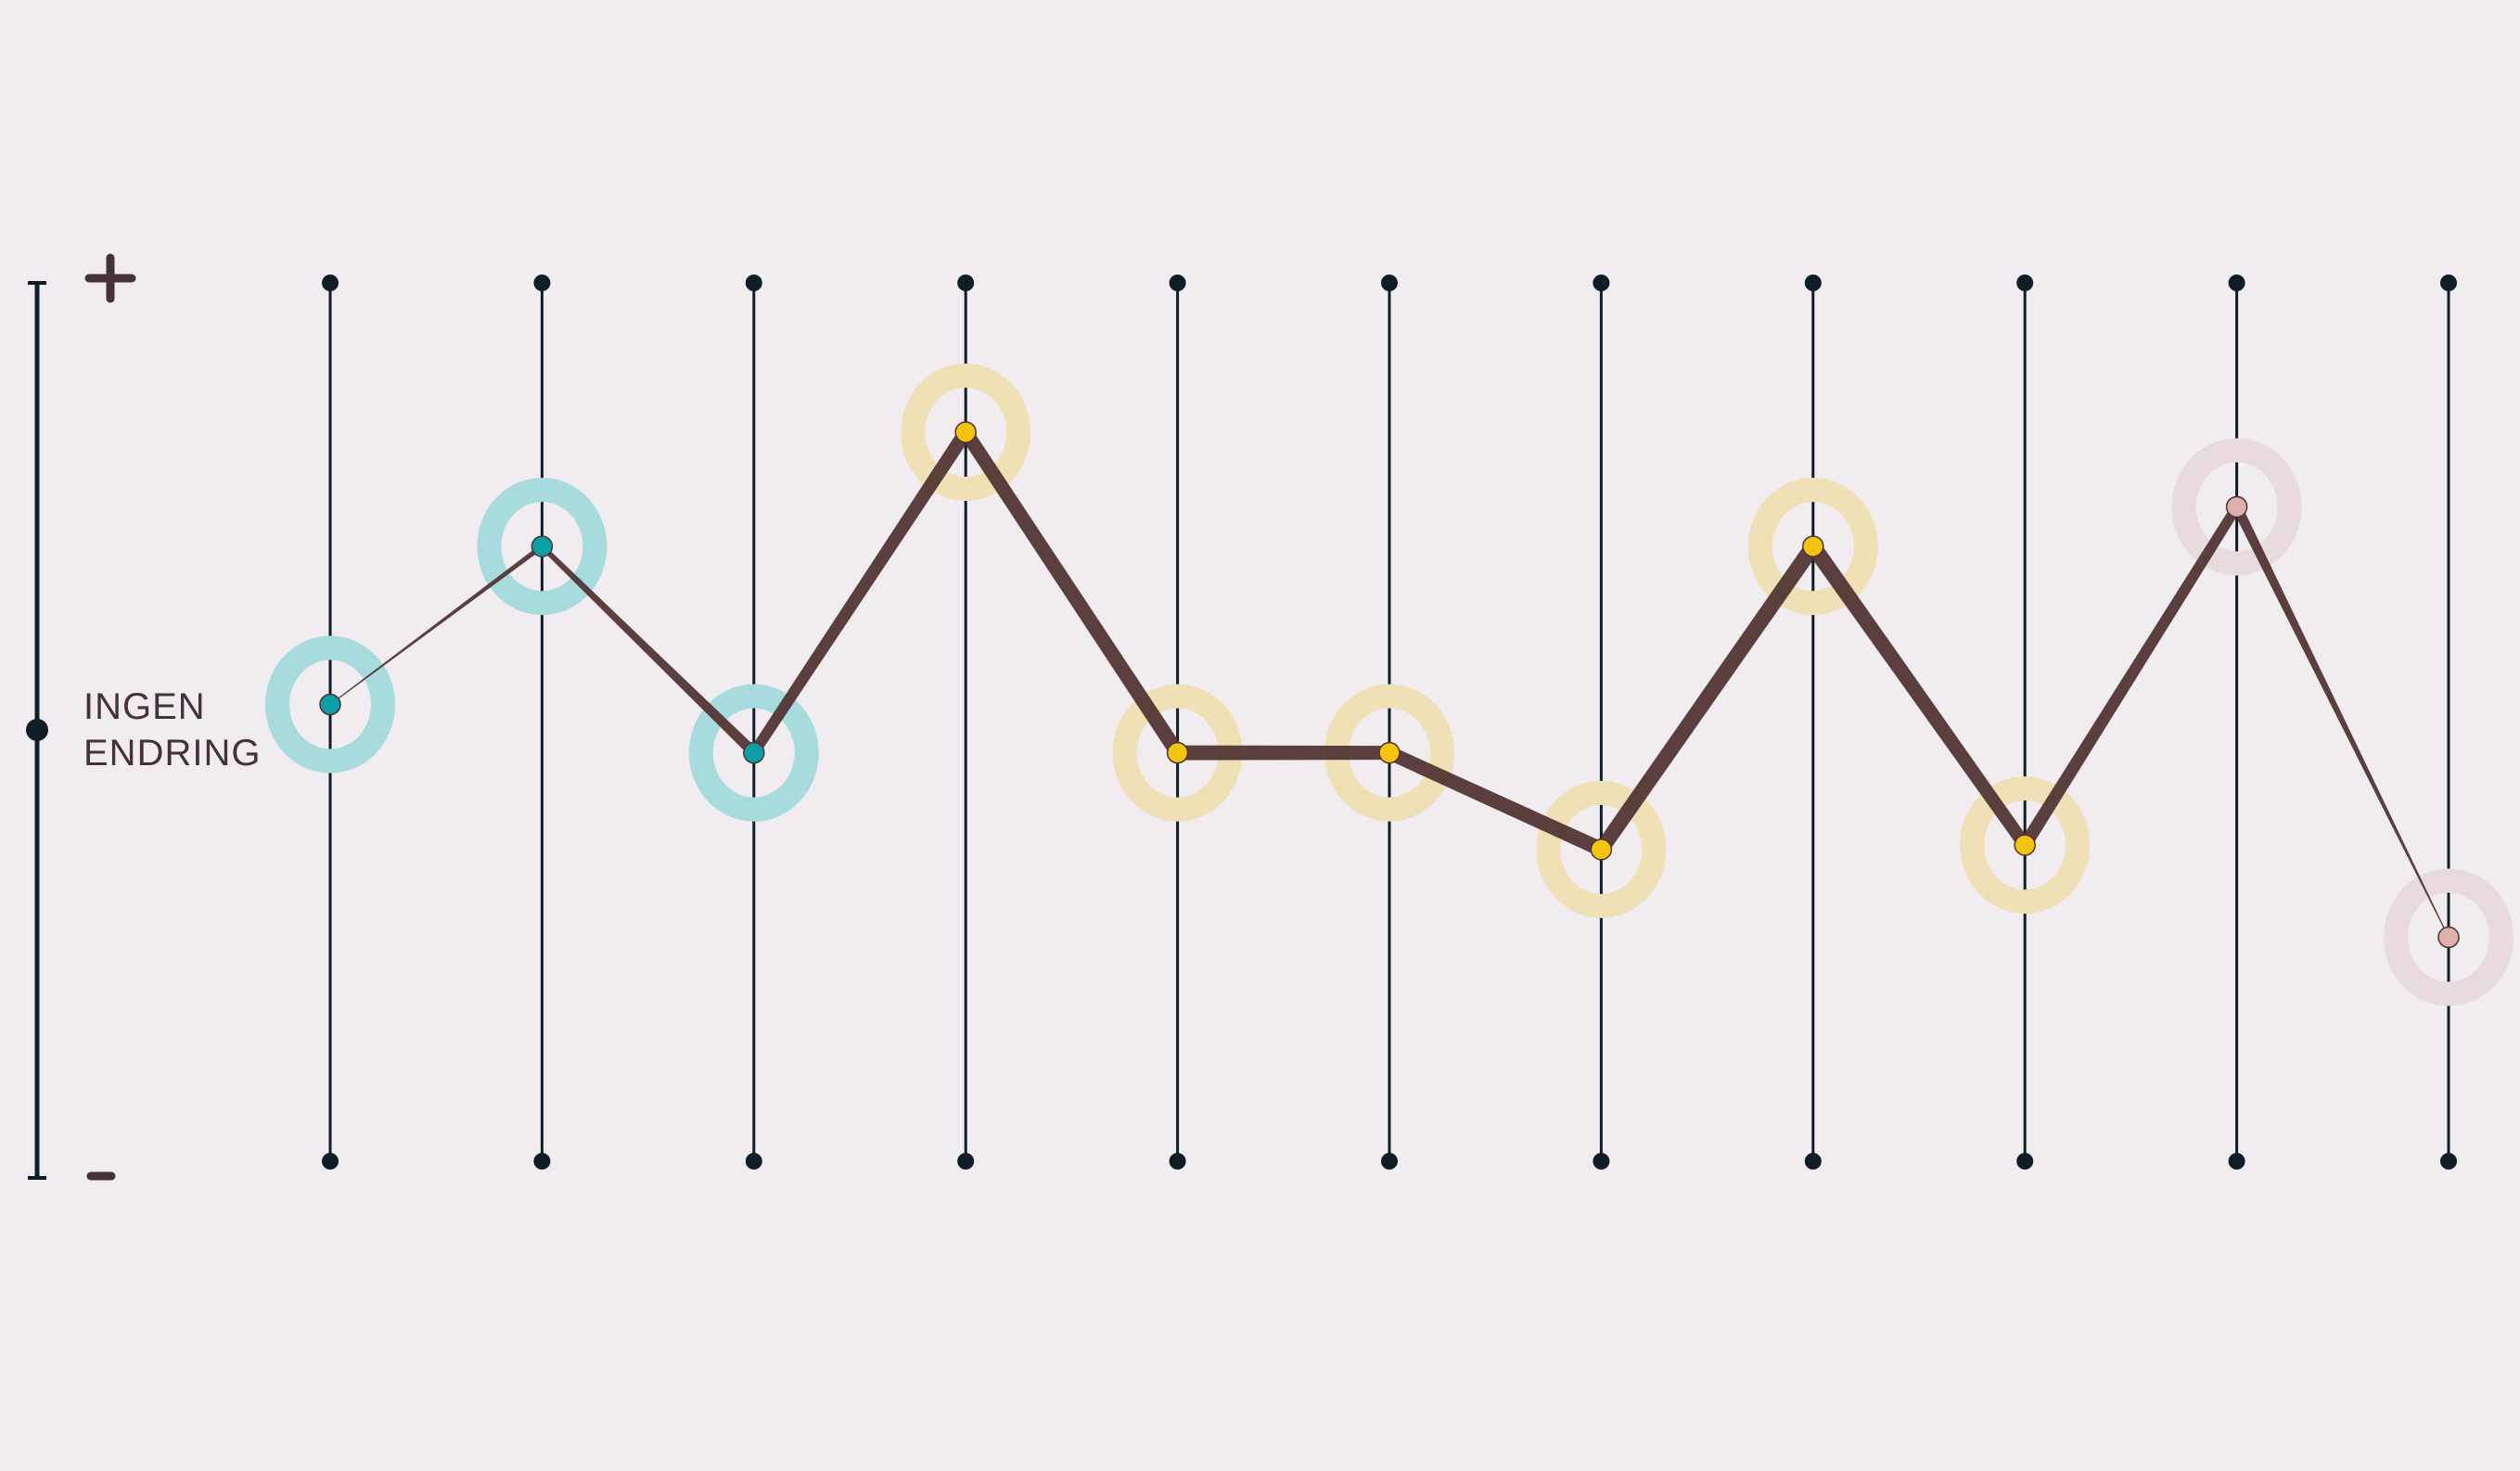 The width and height of the screenshot is (2520, 1471). I want to click on scale-axis-baseline-dot, so click(37, 730).